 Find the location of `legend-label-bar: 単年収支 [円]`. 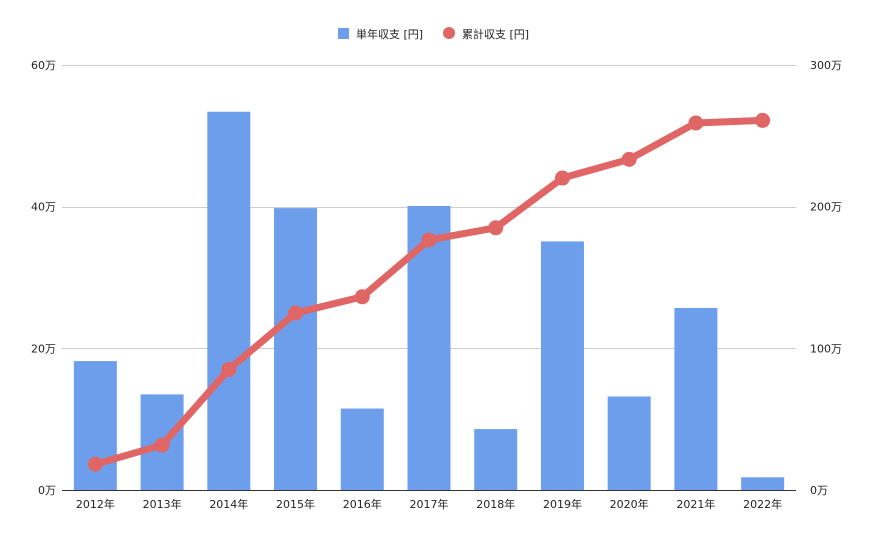

legend-label-bar: 単年収支 [円] is located at coordinates (389, 34).